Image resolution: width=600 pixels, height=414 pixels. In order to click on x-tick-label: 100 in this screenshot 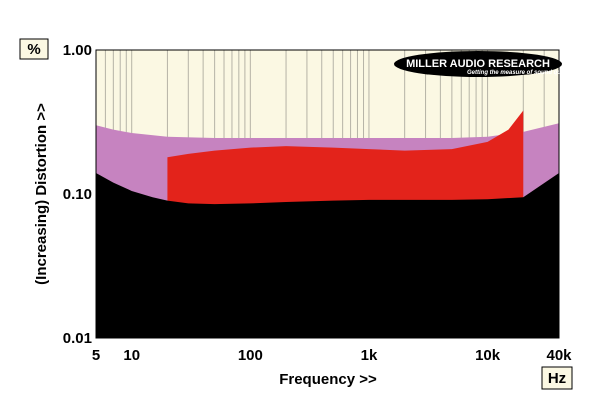, I will do `click(250, 355)`.